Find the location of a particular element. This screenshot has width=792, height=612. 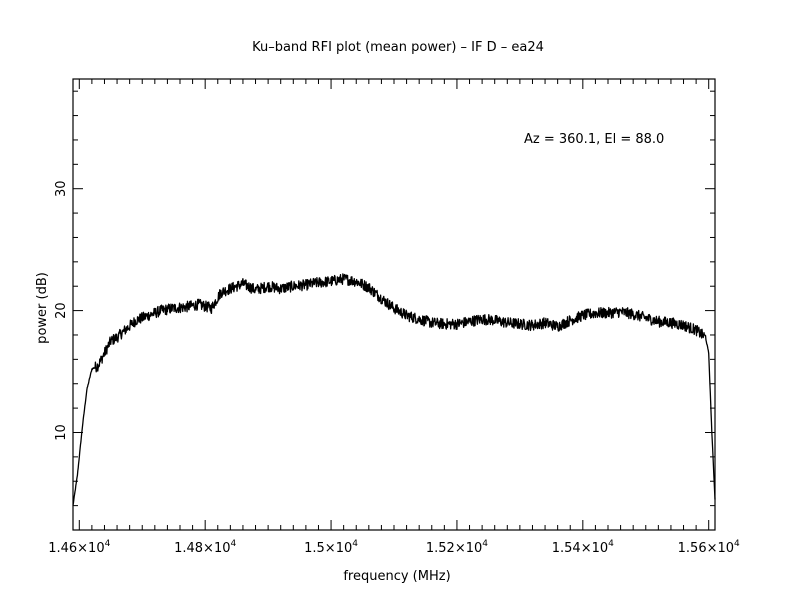

x-tick-label: 1.5×104 is located at coordinates (331, 547).